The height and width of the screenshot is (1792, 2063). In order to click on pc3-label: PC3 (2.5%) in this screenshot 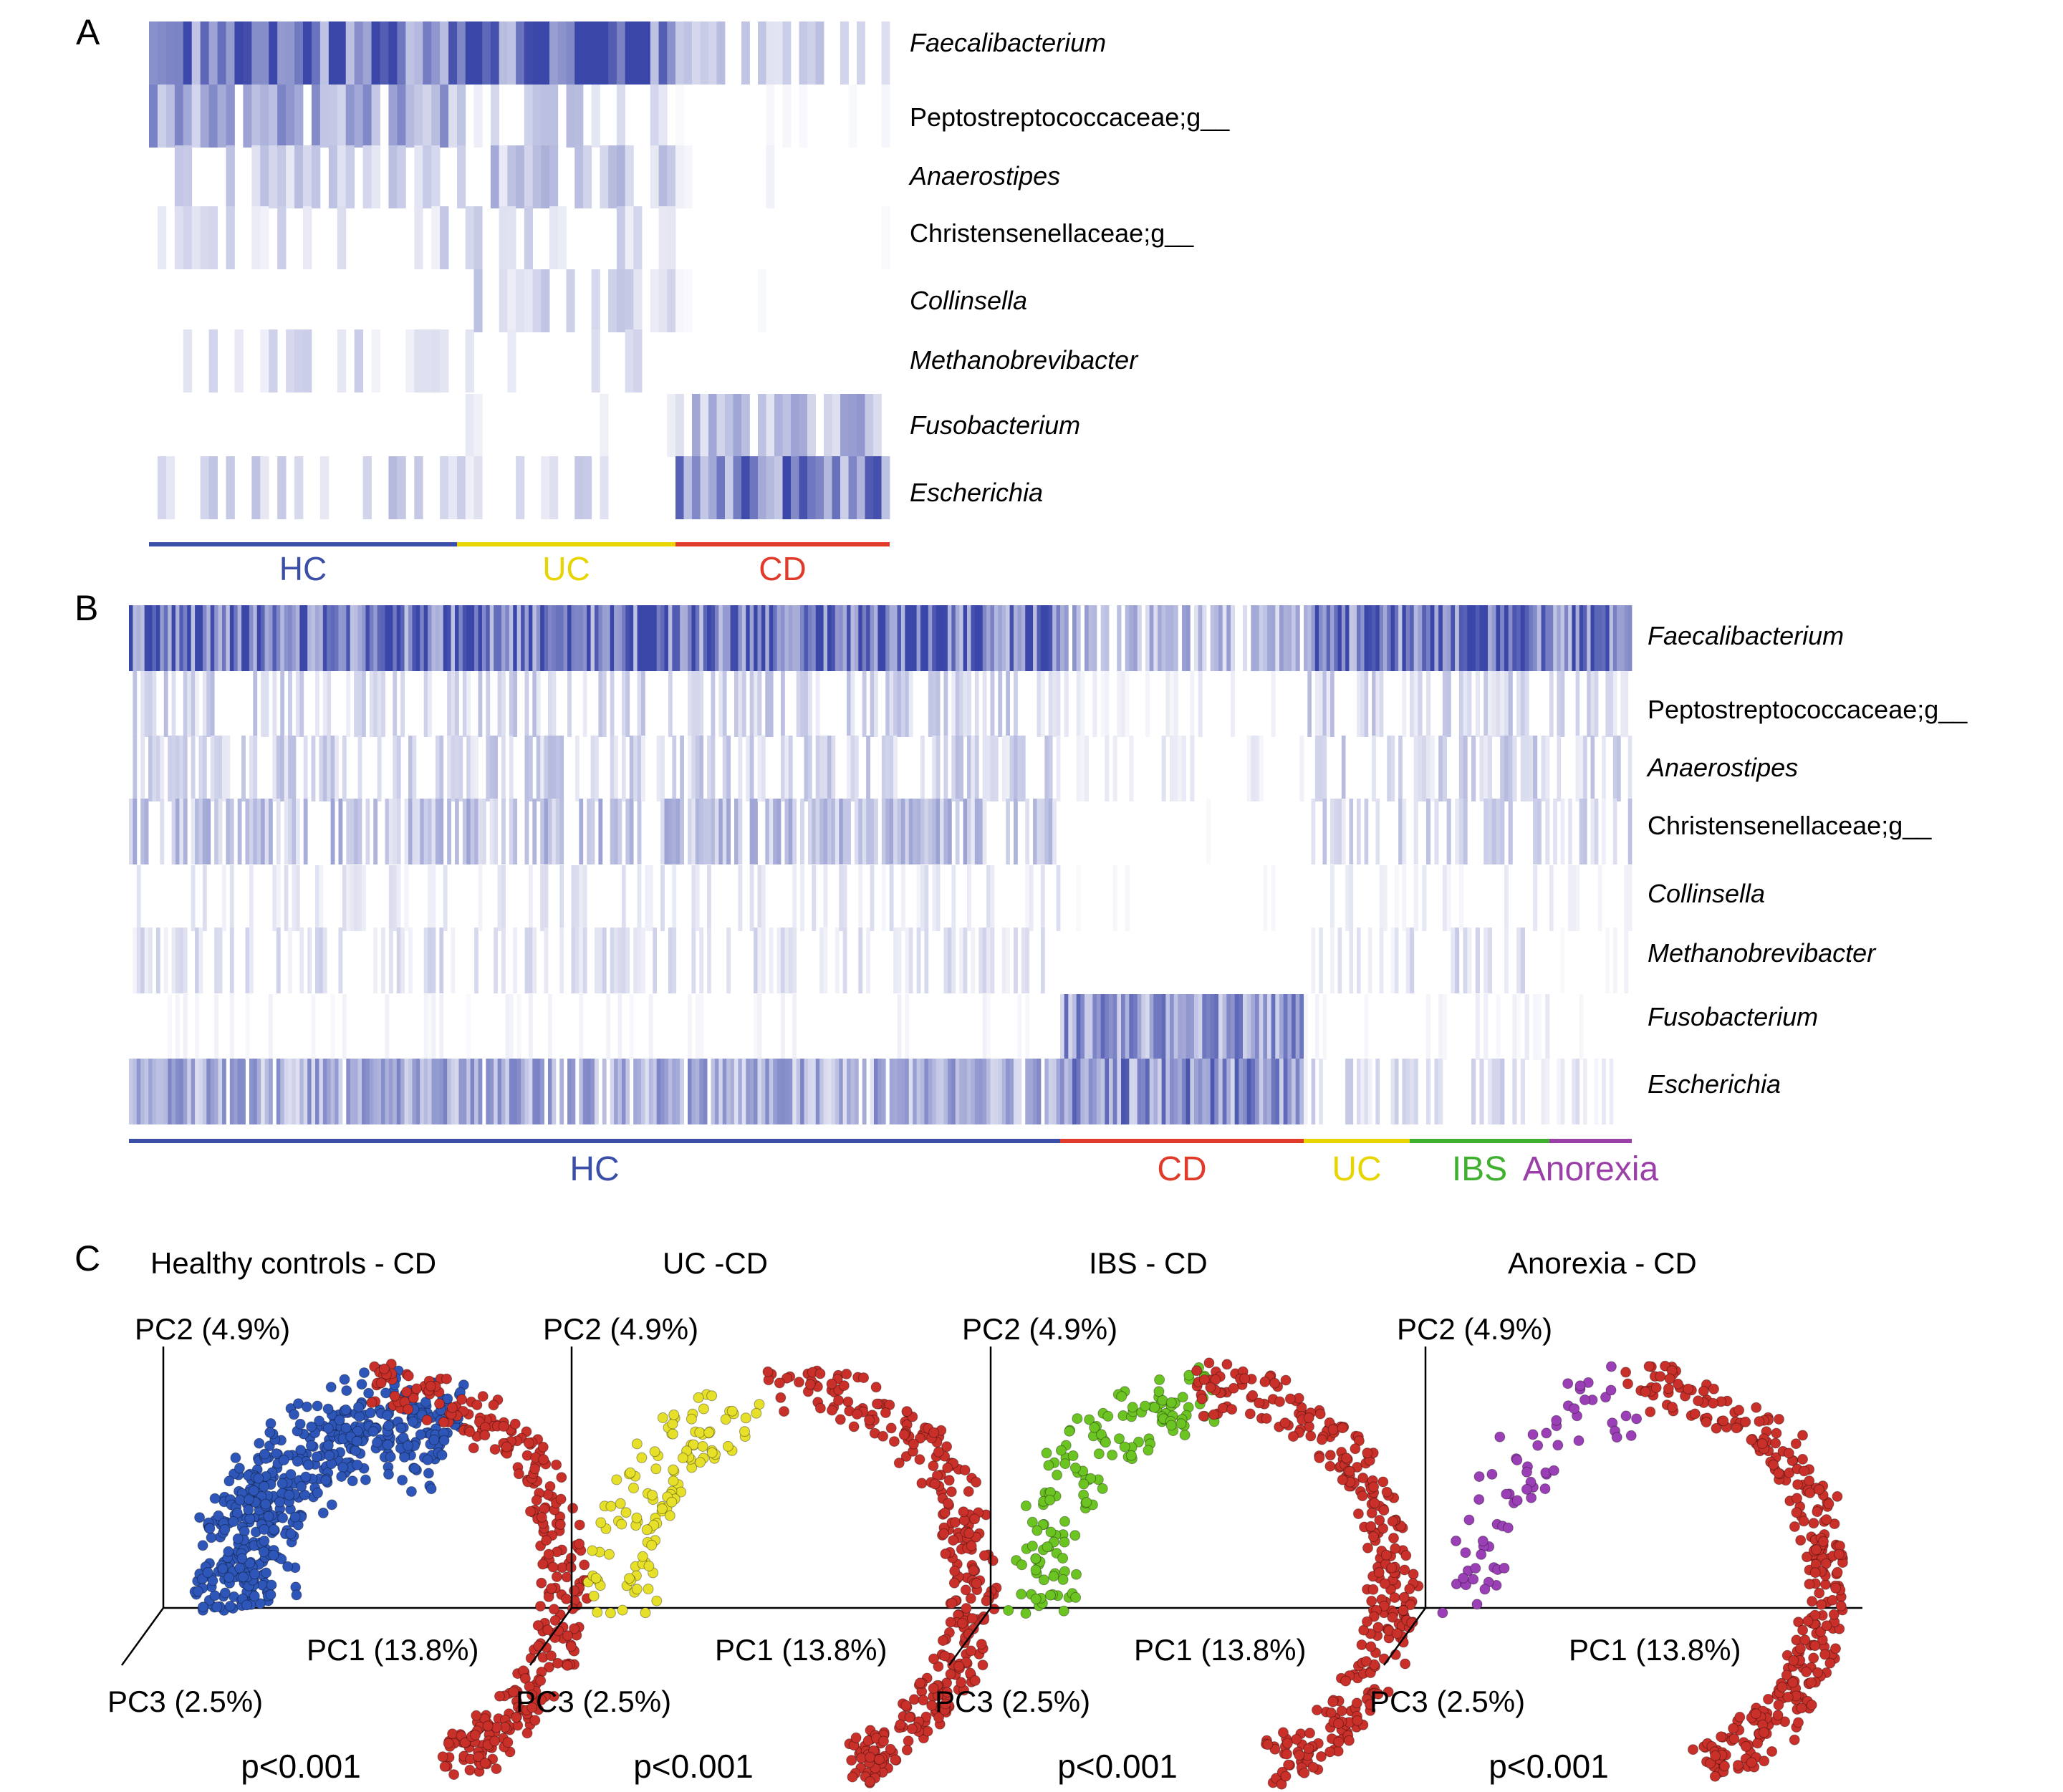, I will do `click(1447, 1702)`.